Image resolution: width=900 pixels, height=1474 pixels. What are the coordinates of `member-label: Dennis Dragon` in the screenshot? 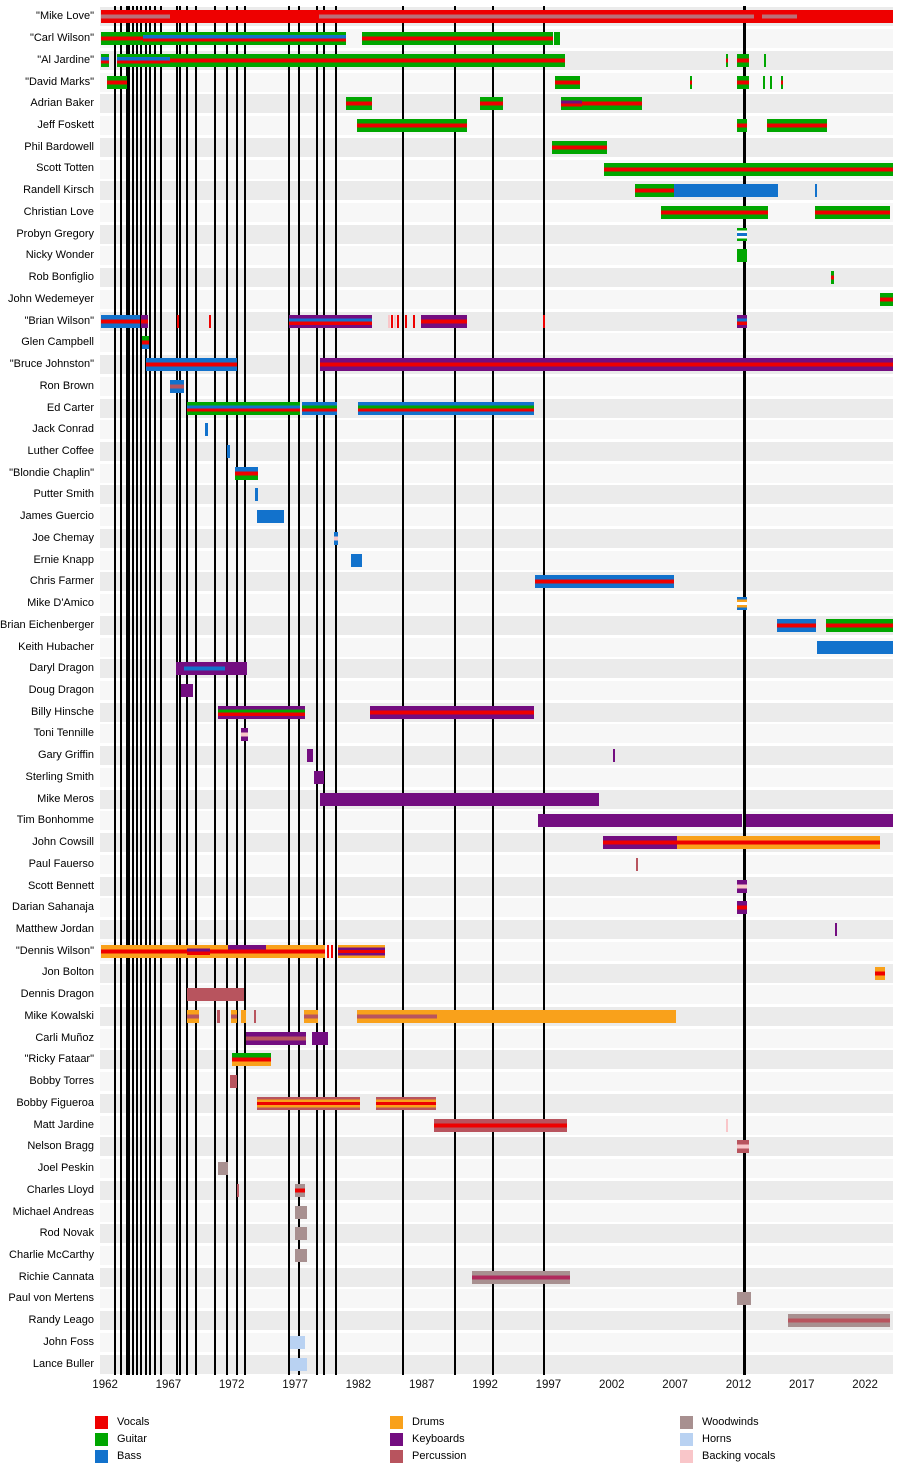 It's located at (57, 994).